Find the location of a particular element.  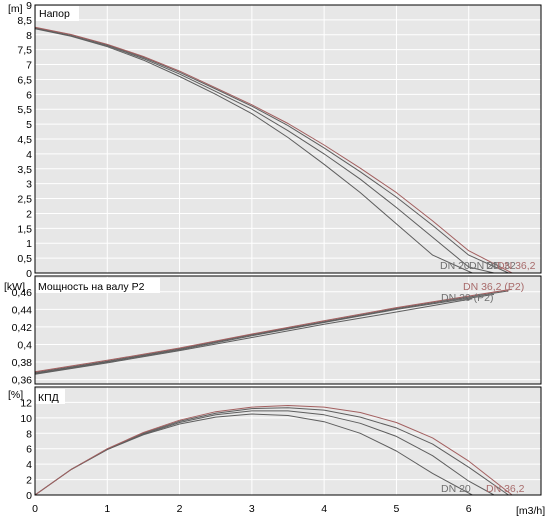

efficiency-y-tick-label: 10 is located at coordinates (26, 419).